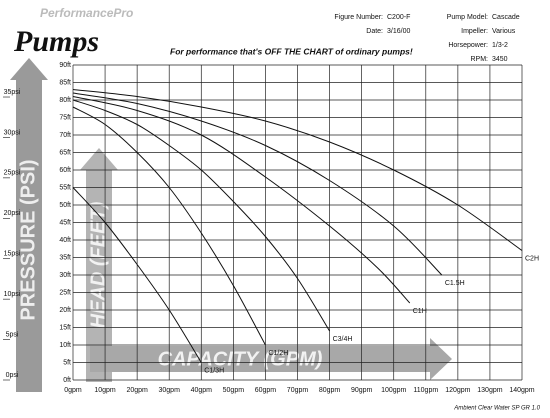 The height and width of the screenshot is (418, 550). I want to click on logo-main: Pumps, so click(56, 41).